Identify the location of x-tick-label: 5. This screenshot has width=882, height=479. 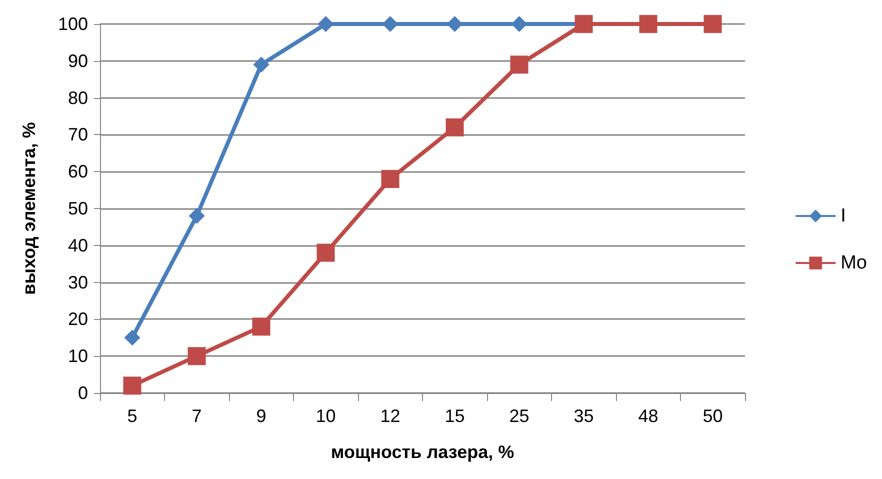
(132, 416).